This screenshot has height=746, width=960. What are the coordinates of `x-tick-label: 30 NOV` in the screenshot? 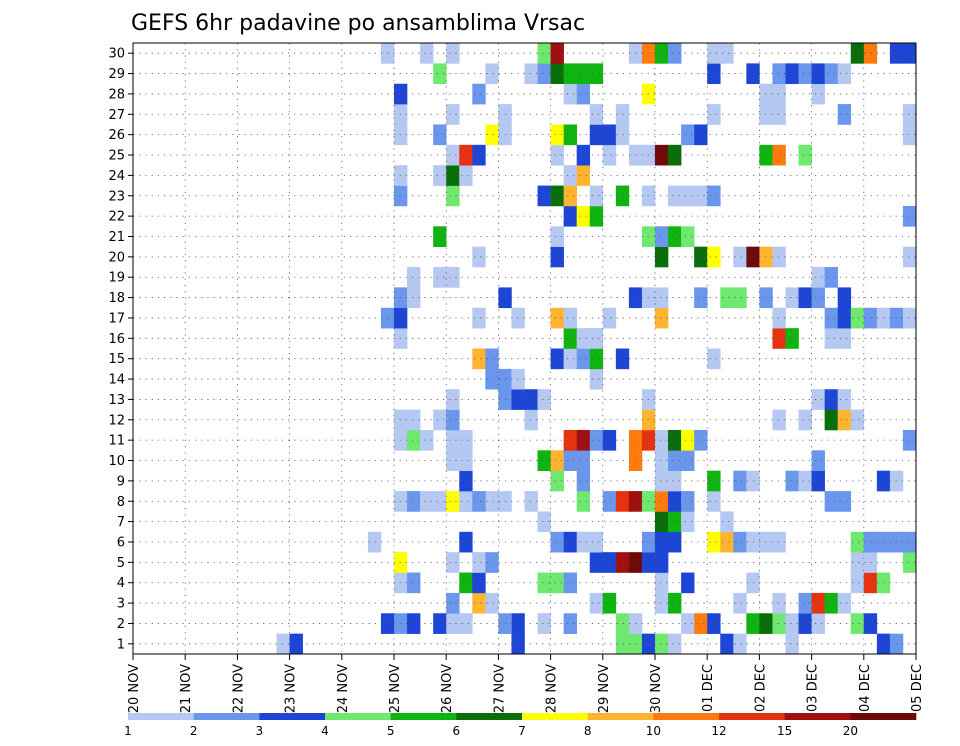 It's located at (656, 688).